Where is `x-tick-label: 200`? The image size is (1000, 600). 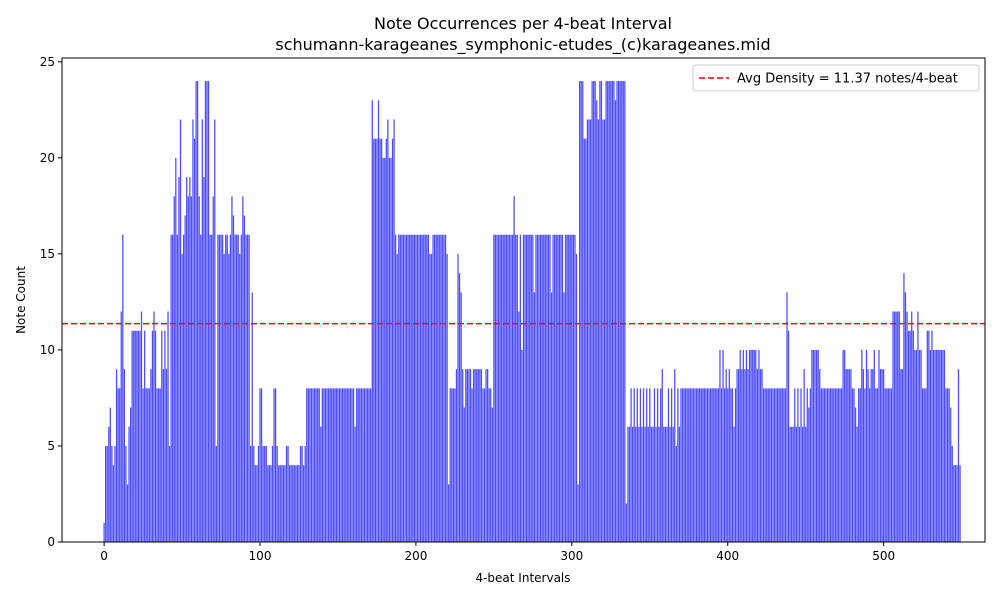 x-tick-label: 200 is located at coordinates (415, 556).